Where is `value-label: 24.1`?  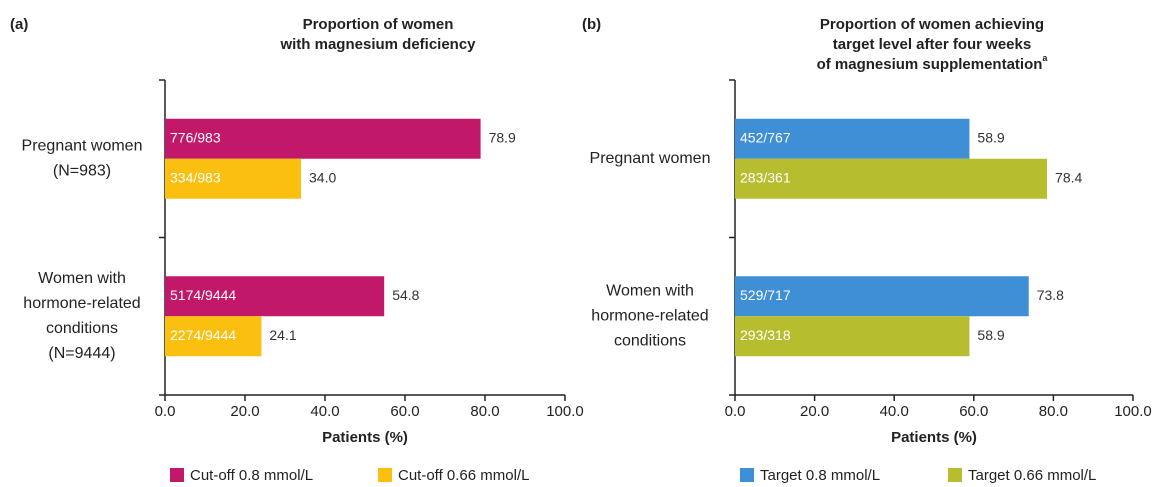 value-label: 24.1 is located at coordinates (282, 335).